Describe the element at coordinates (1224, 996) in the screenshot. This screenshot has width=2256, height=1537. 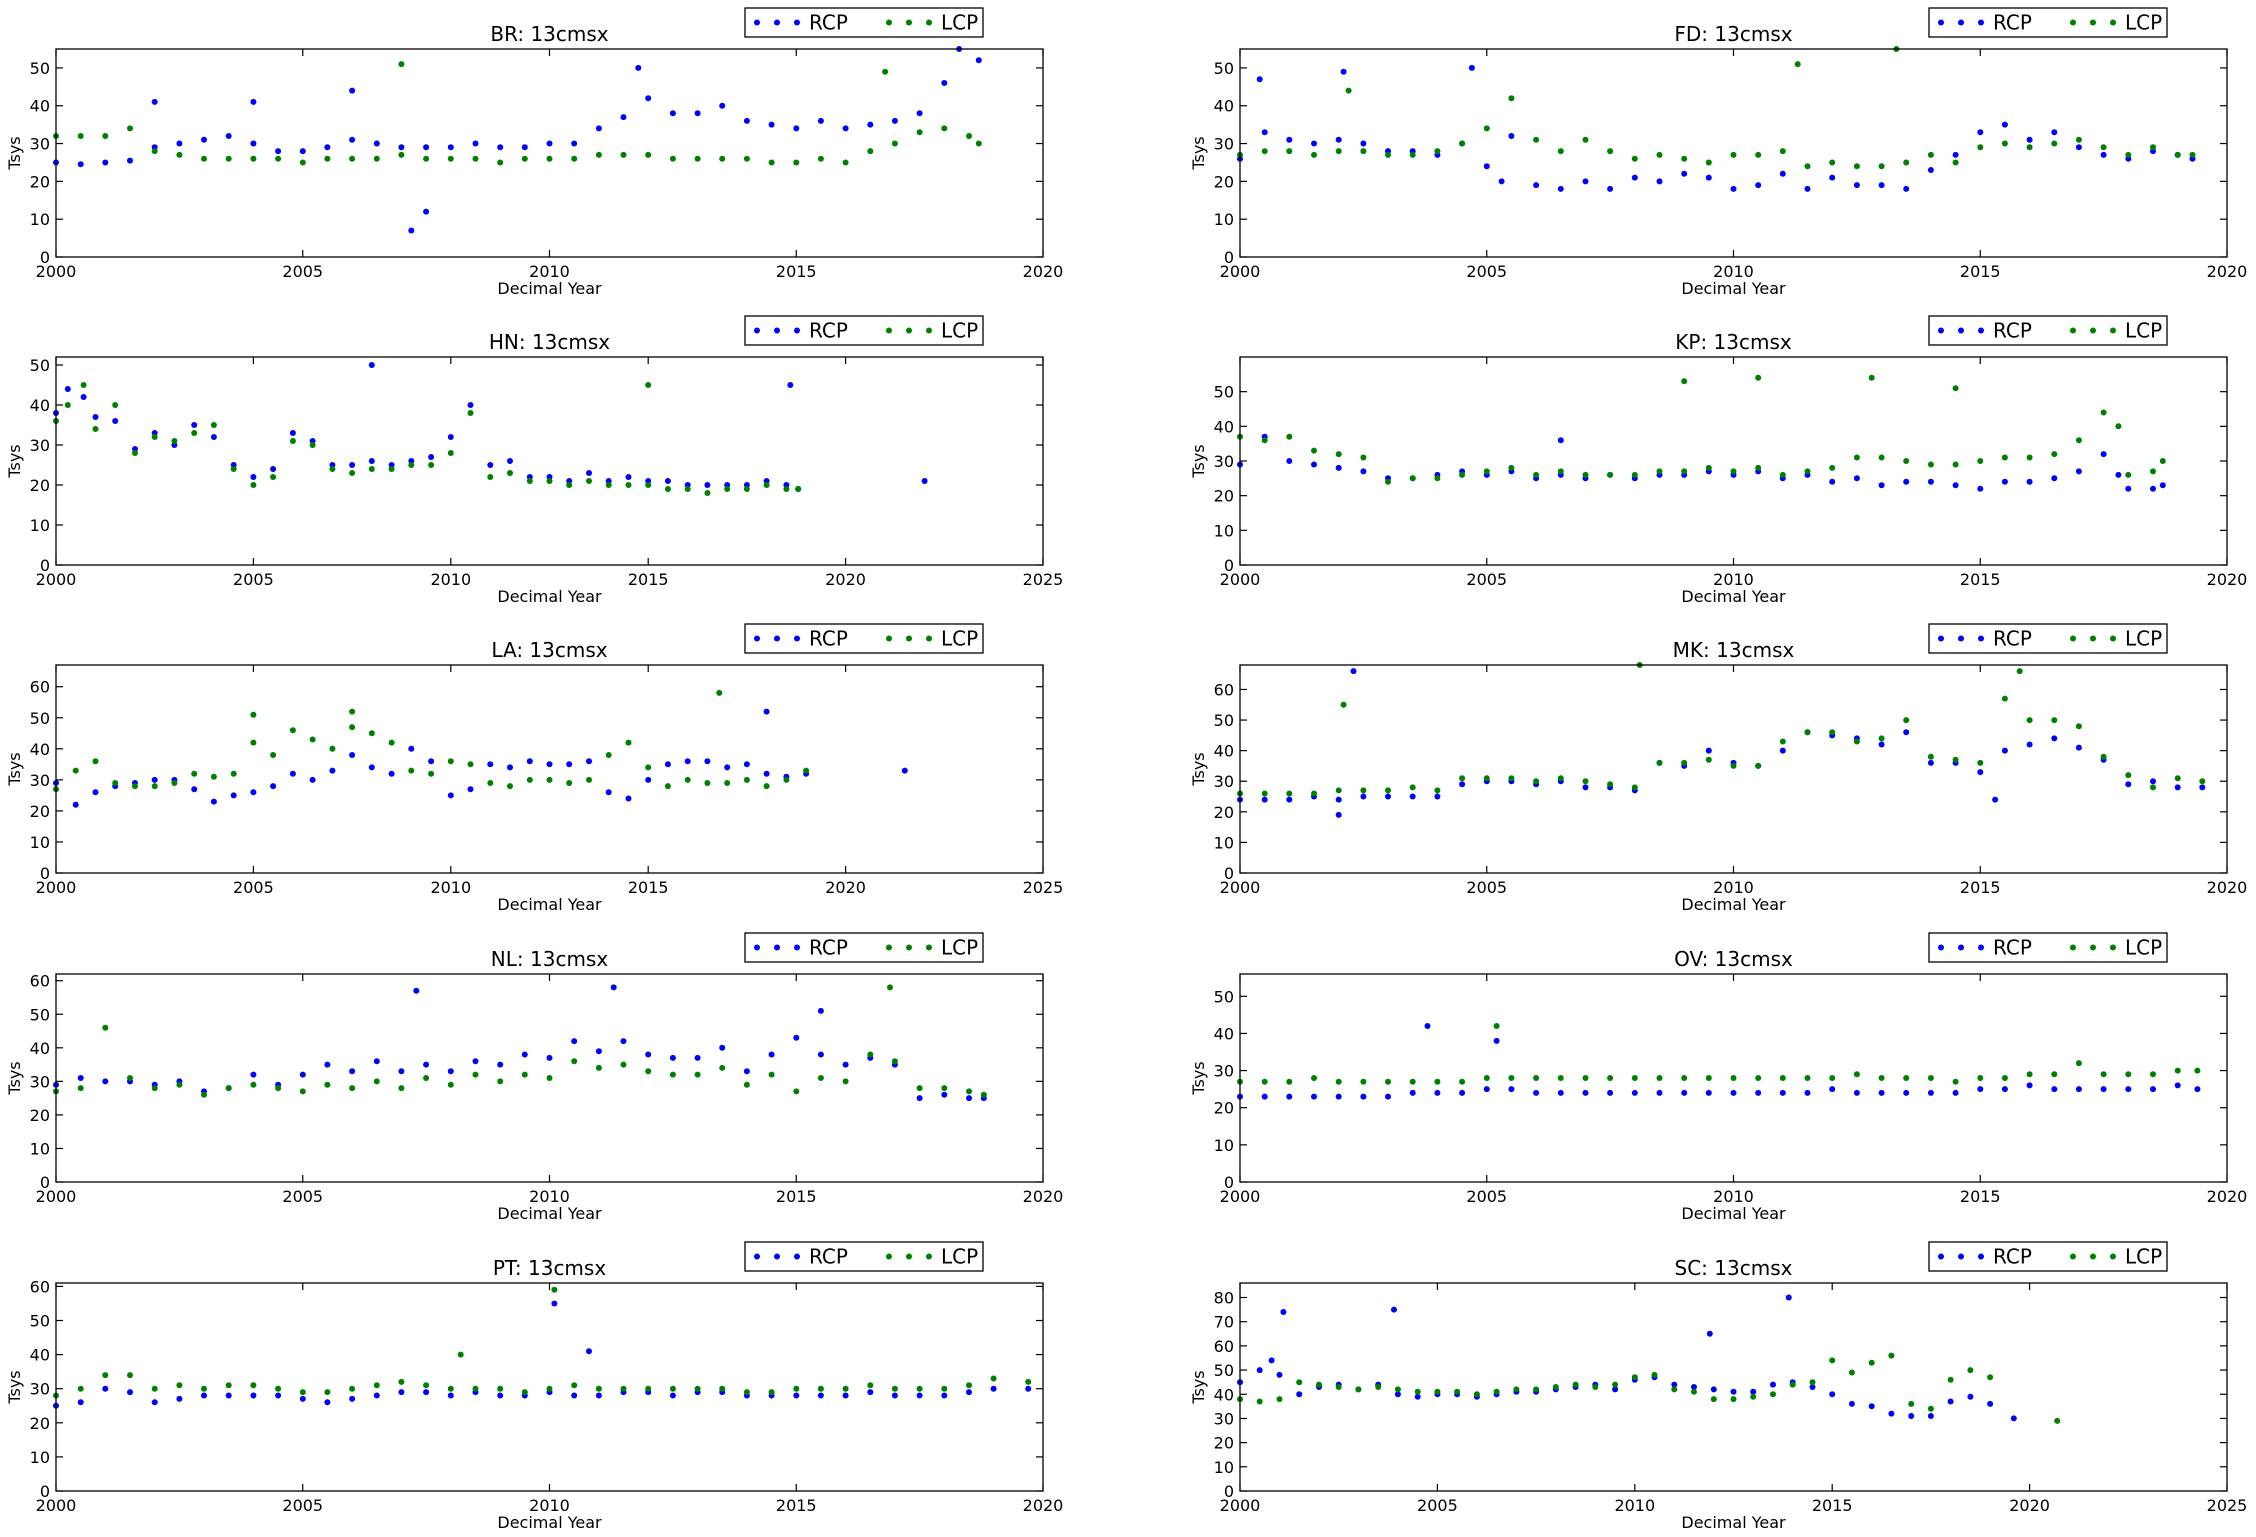
I see `y-tick-label: 50` at that location.